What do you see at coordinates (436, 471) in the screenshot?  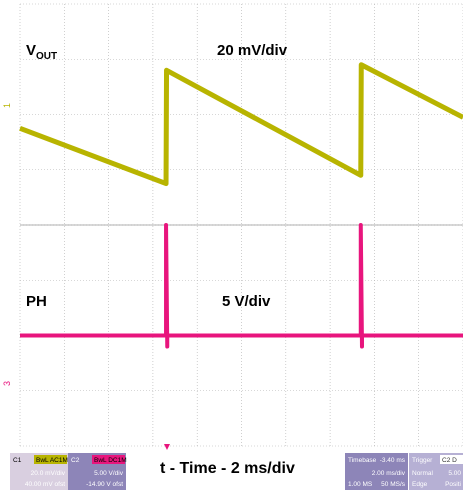 I see `info-trigger: Trigger C2 D Normal 5.00 Edge Positi` at bounding box center [436, 471].